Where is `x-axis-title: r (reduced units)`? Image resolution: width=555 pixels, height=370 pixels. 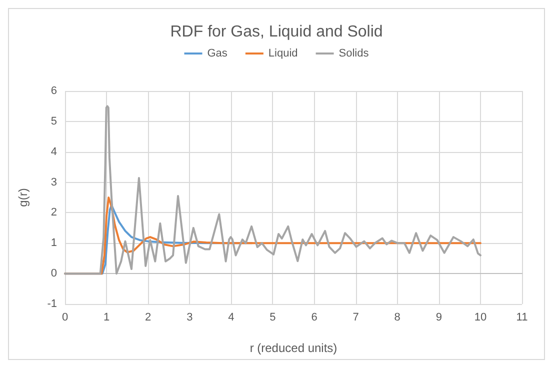
x-axis-title: r (reduced units) is located at coordinates (294, 348).